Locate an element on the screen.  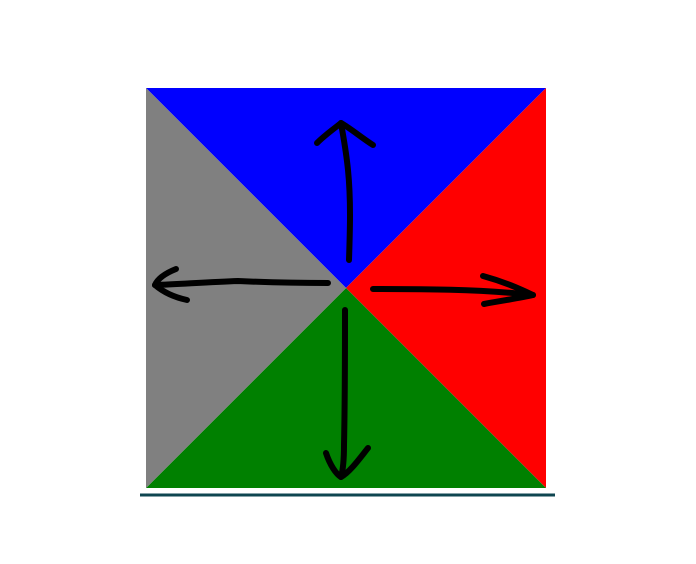
arrow-left-icon is located at coordinates (241, 284).